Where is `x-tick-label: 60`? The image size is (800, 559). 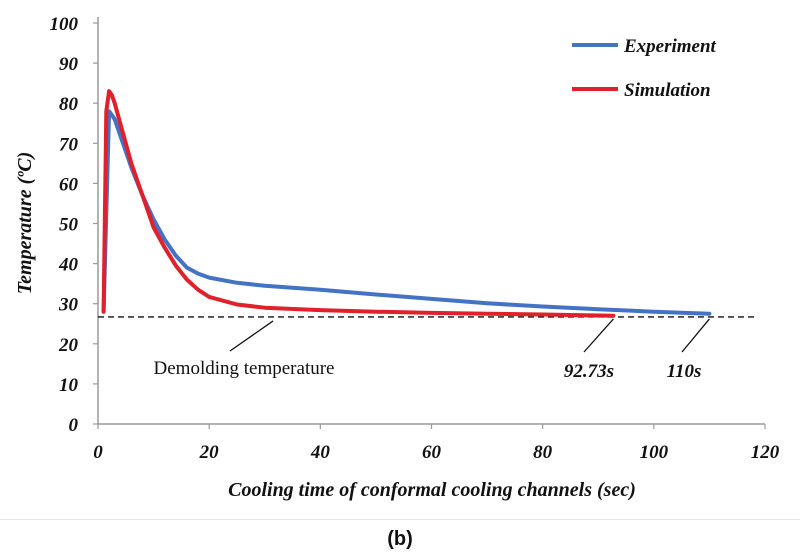 x-tick-label: 60 is located at coordinates (432, 452).